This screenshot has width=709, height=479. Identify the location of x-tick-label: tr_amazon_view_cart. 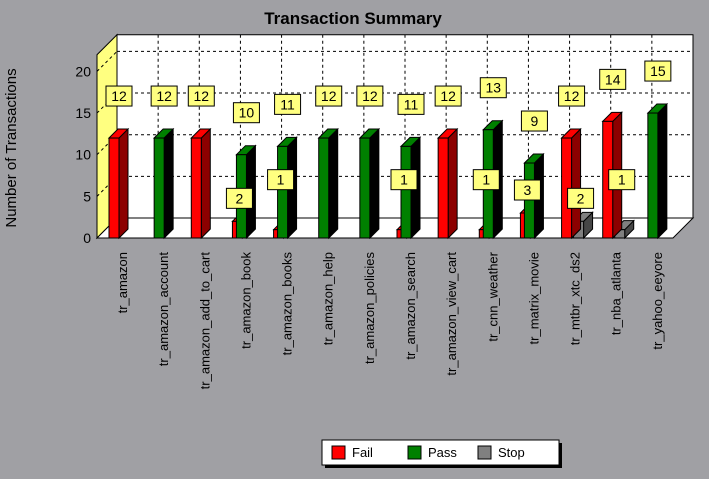
(451, 314).